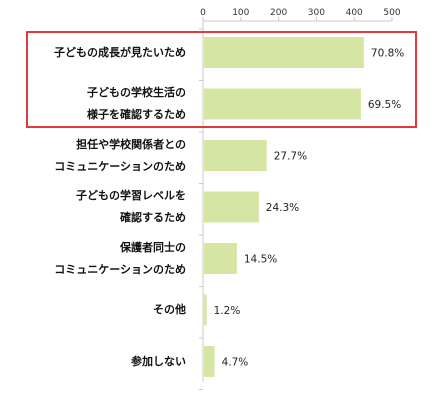 This screenshot has width=444, height=400. Describe the element at coordinates (136, 92) in the screenshot. I see `category-label-line: 子どもの学校生活の` at that location.